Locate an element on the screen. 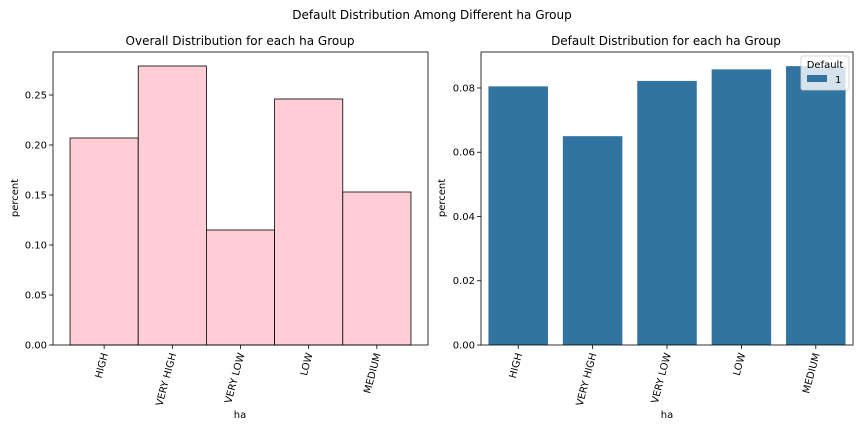  y-tick-label: 0.06 is located at coordinates (464, 153).